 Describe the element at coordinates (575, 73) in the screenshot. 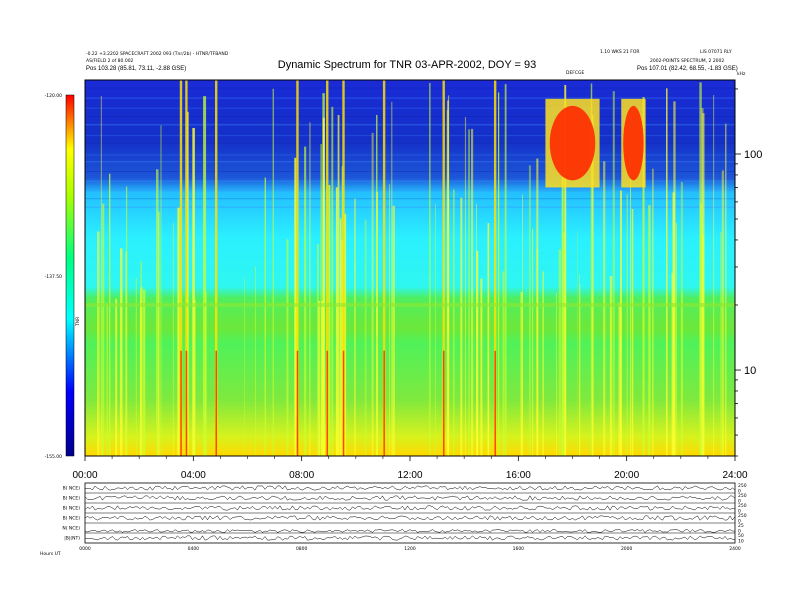

I see `header-center-label: DEFCGE` at that location.